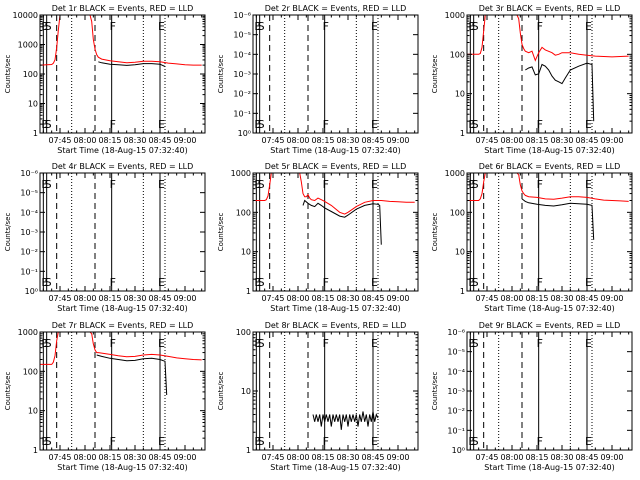 The height and width of the screenshot is (480, 640). Describe the element at coordinates (244, 133) in the screenshot. I see `y-tick-label: 10⁰` at that location.